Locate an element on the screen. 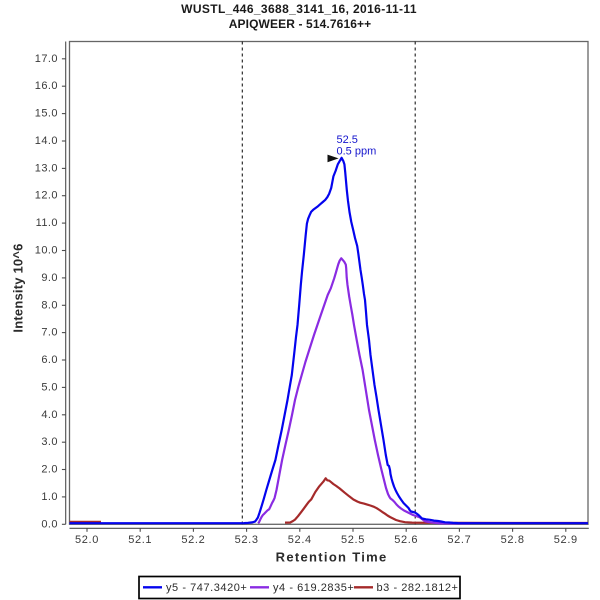 The height and width of the screenshot is (600, 600). svg-text: 52.6 is located at coordinates (406, 540).